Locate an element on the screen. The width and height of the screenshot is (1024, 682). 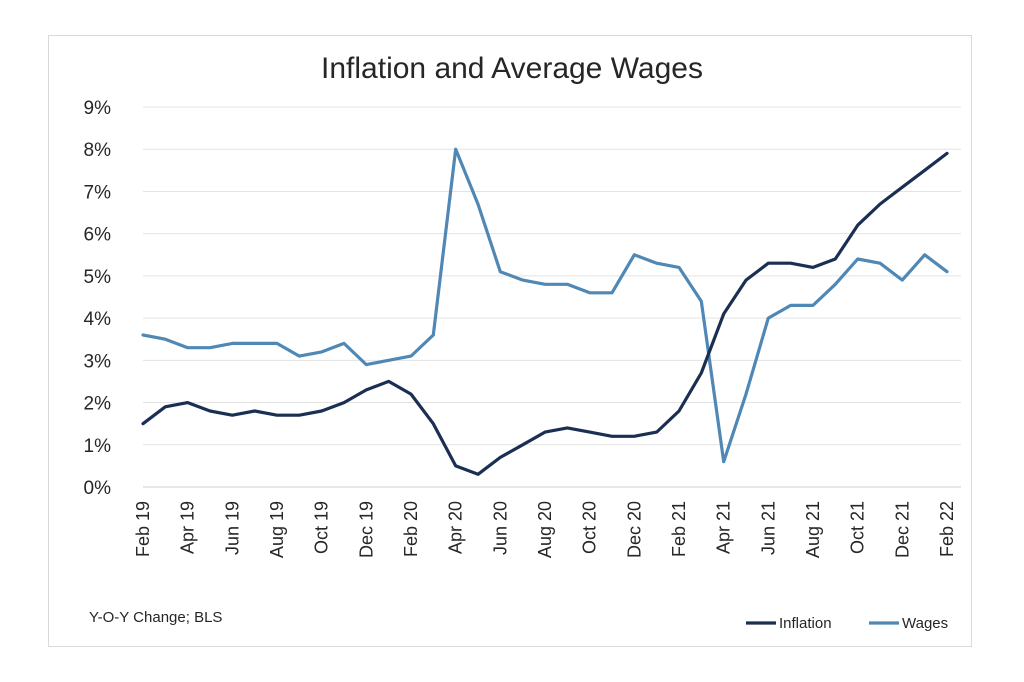
x-tick-label: Aug 19 is located at coordinates (277, 529).